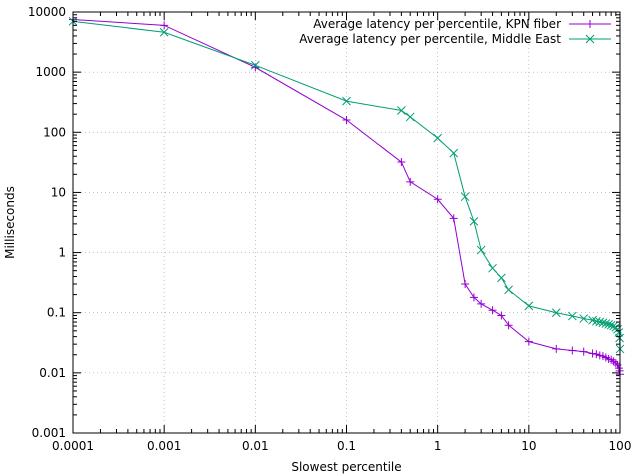  What do you see at coordinates (164, 446) in the screenshot?
I see `x-tick-label: 0.001` at bounding box center [164, 446].